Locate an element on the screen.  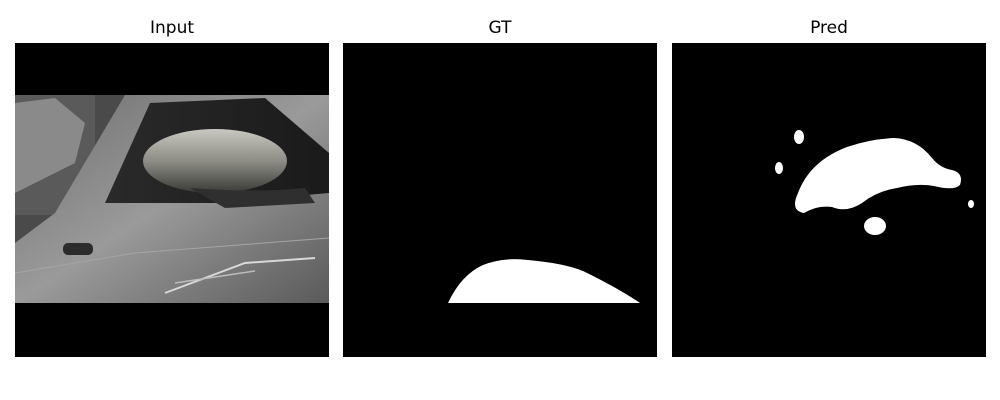
gt-title: GT is located at coordinates (500, 28).